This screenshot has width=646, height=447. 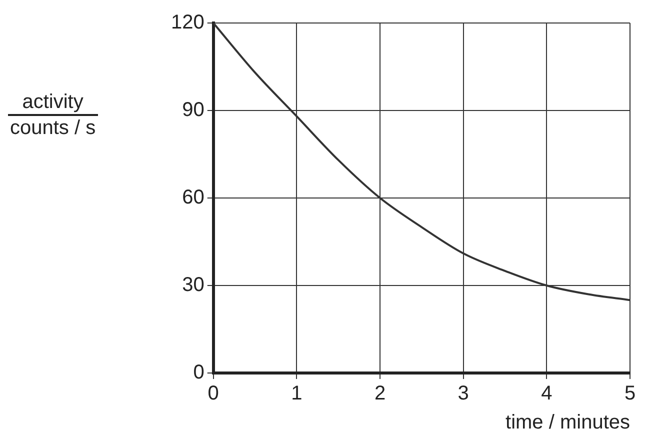 I want to click on y-tick-label: 0, so click(x=198, y=373).